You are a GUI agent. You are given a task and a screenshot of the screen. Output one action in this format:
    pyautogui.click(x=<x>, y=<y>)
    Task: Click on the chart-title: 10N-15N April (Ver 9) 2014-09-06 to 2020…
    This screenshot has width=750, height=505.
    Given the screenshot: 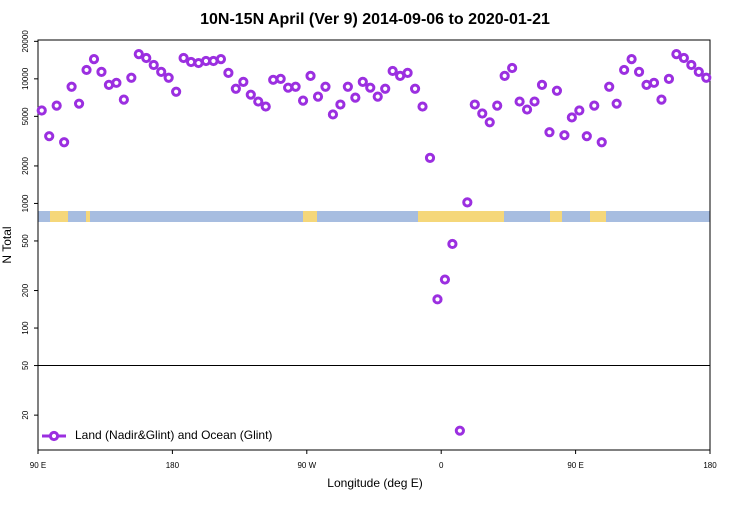 What is the action you would take?
    pyautogui.click(x=375, y=19)
    